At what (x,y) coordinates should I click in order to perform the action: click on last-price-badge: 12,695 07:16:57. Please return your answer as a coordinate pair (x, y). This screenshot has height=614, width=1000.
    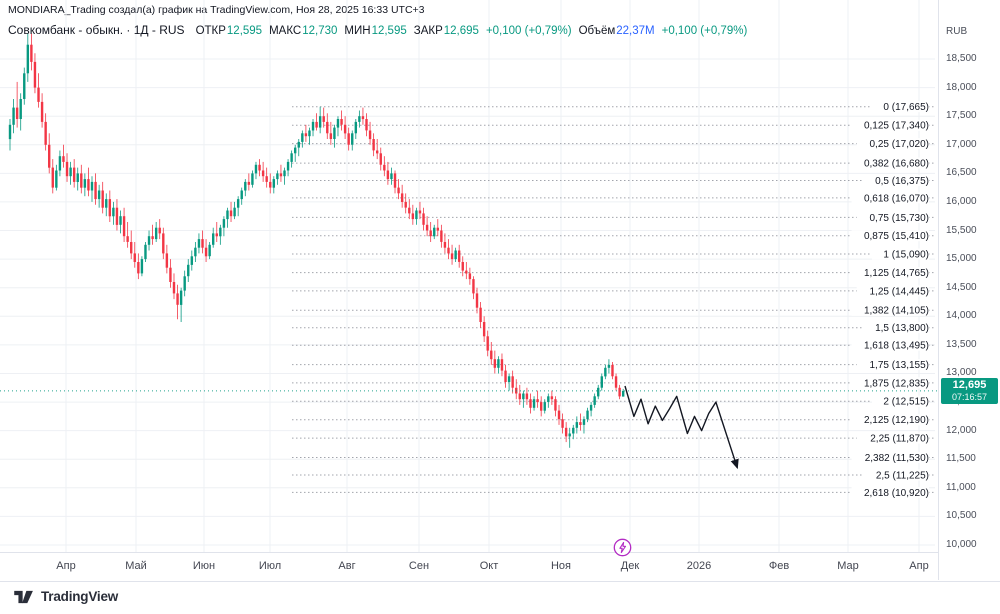
    Looking at the image, I should click on (969, 390).